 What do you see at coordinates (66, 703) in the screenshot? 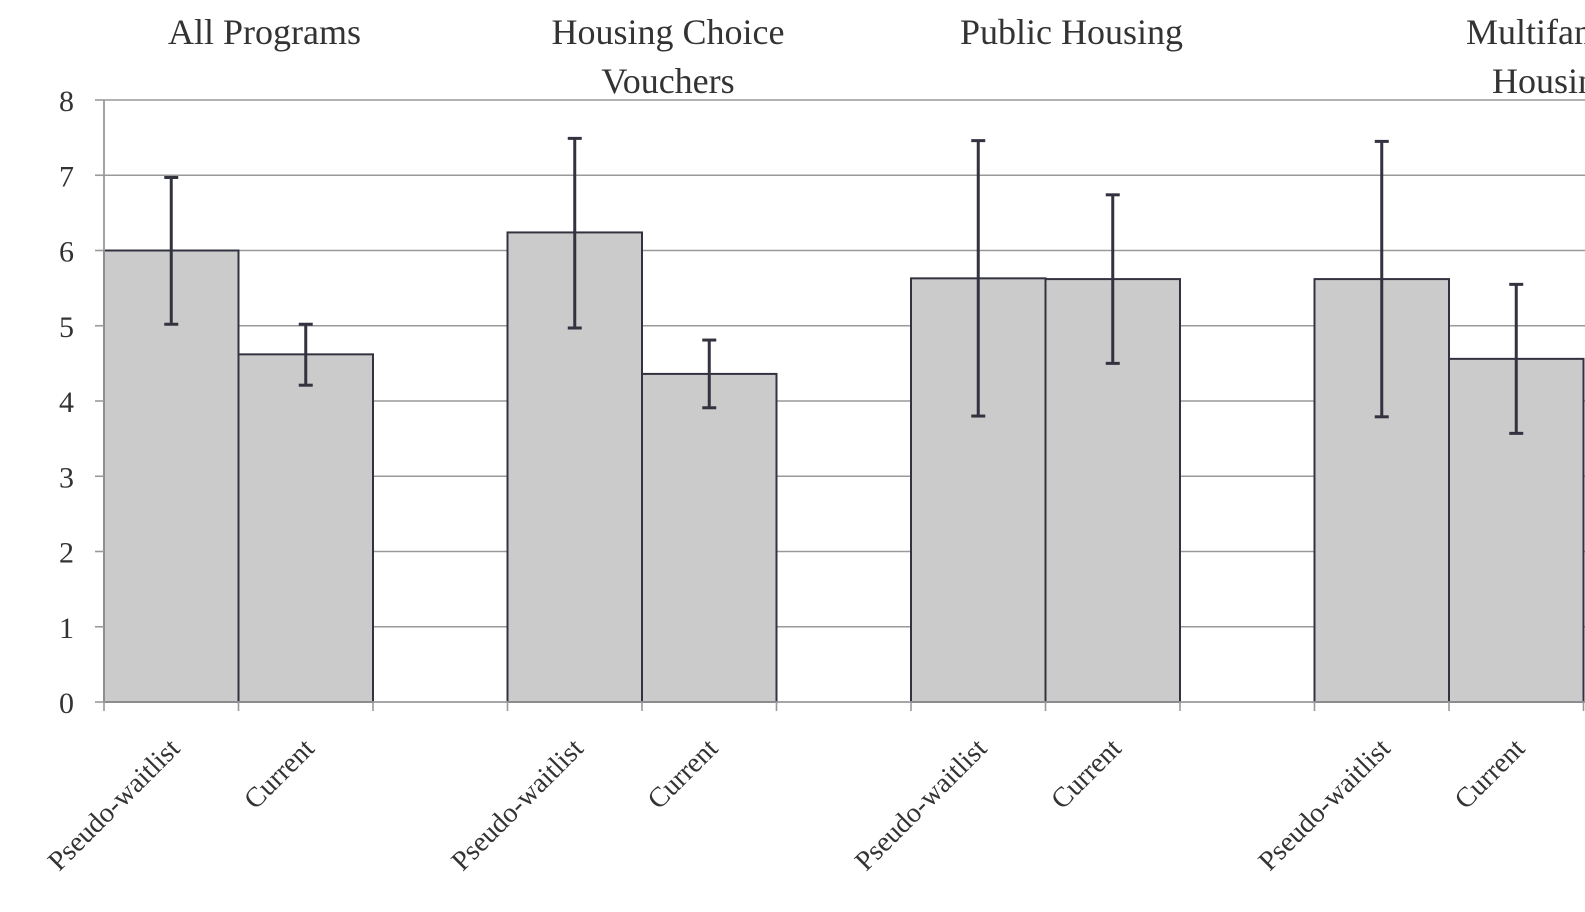
I see `y-tick-label: 0` at bounding box center [66, 703].